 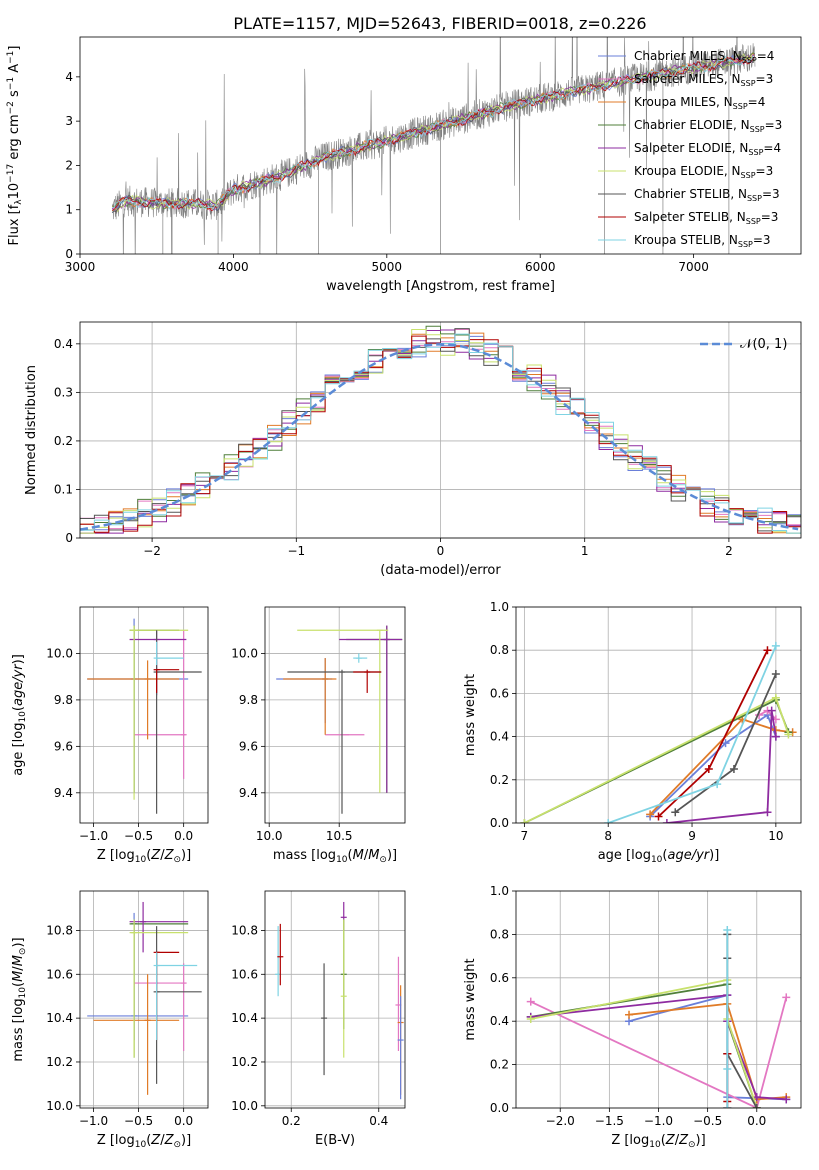 I want to click on x-tick-label: 3000, so click(x=80, y=267).